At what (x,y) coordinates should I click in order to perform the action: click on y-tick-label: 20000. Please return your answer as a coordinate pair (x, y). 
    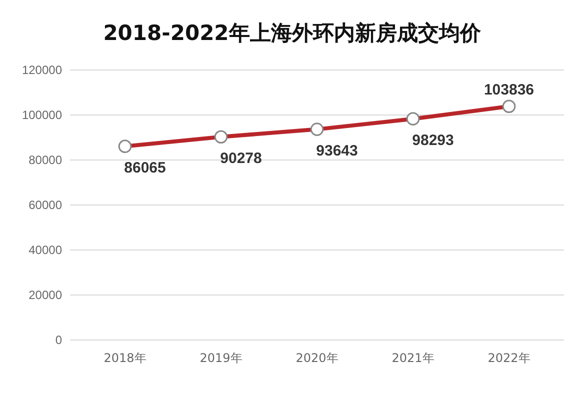
    Looking at the image, I should click on (45, 295).